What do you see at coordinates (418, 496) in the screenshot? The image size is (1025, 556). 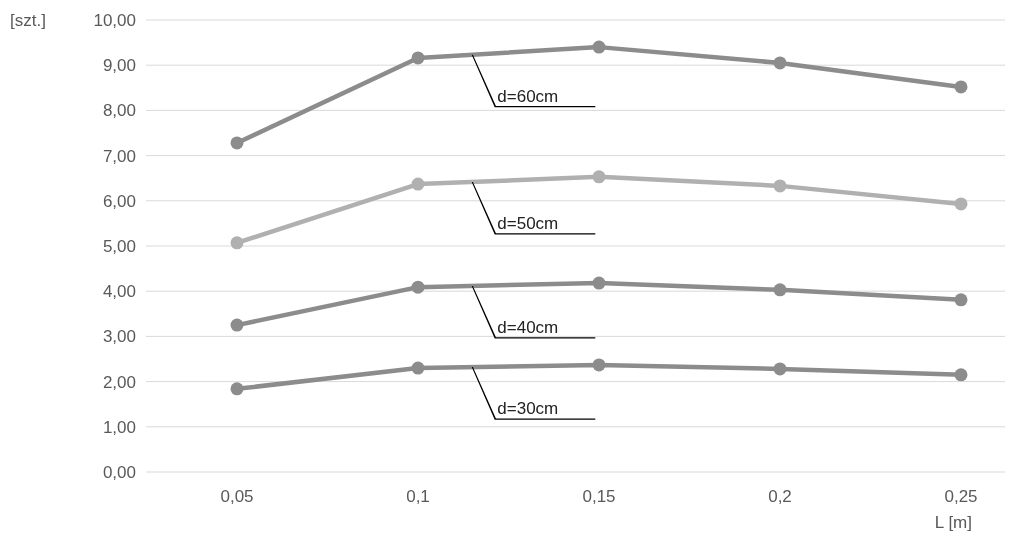 I see `x-tick-label: 0,1` at bounding box center [418, 496].